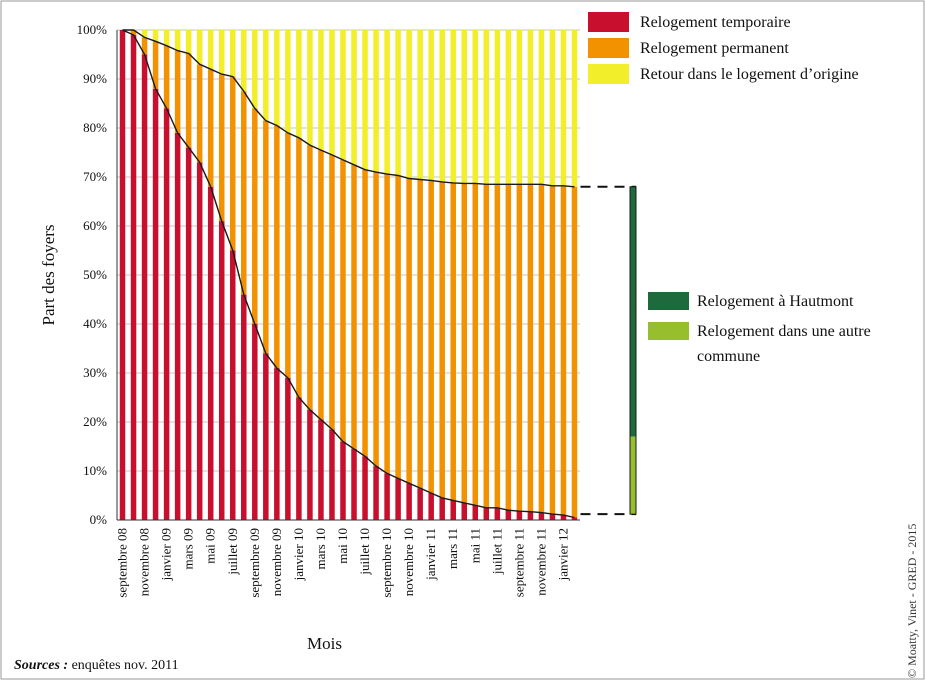 This screenshot has height=680, width=925. What do you see at coordinates (232, 552) in the screenshot?
I see `x-tick-label: juillet 09` at bounding box center [232, 552].